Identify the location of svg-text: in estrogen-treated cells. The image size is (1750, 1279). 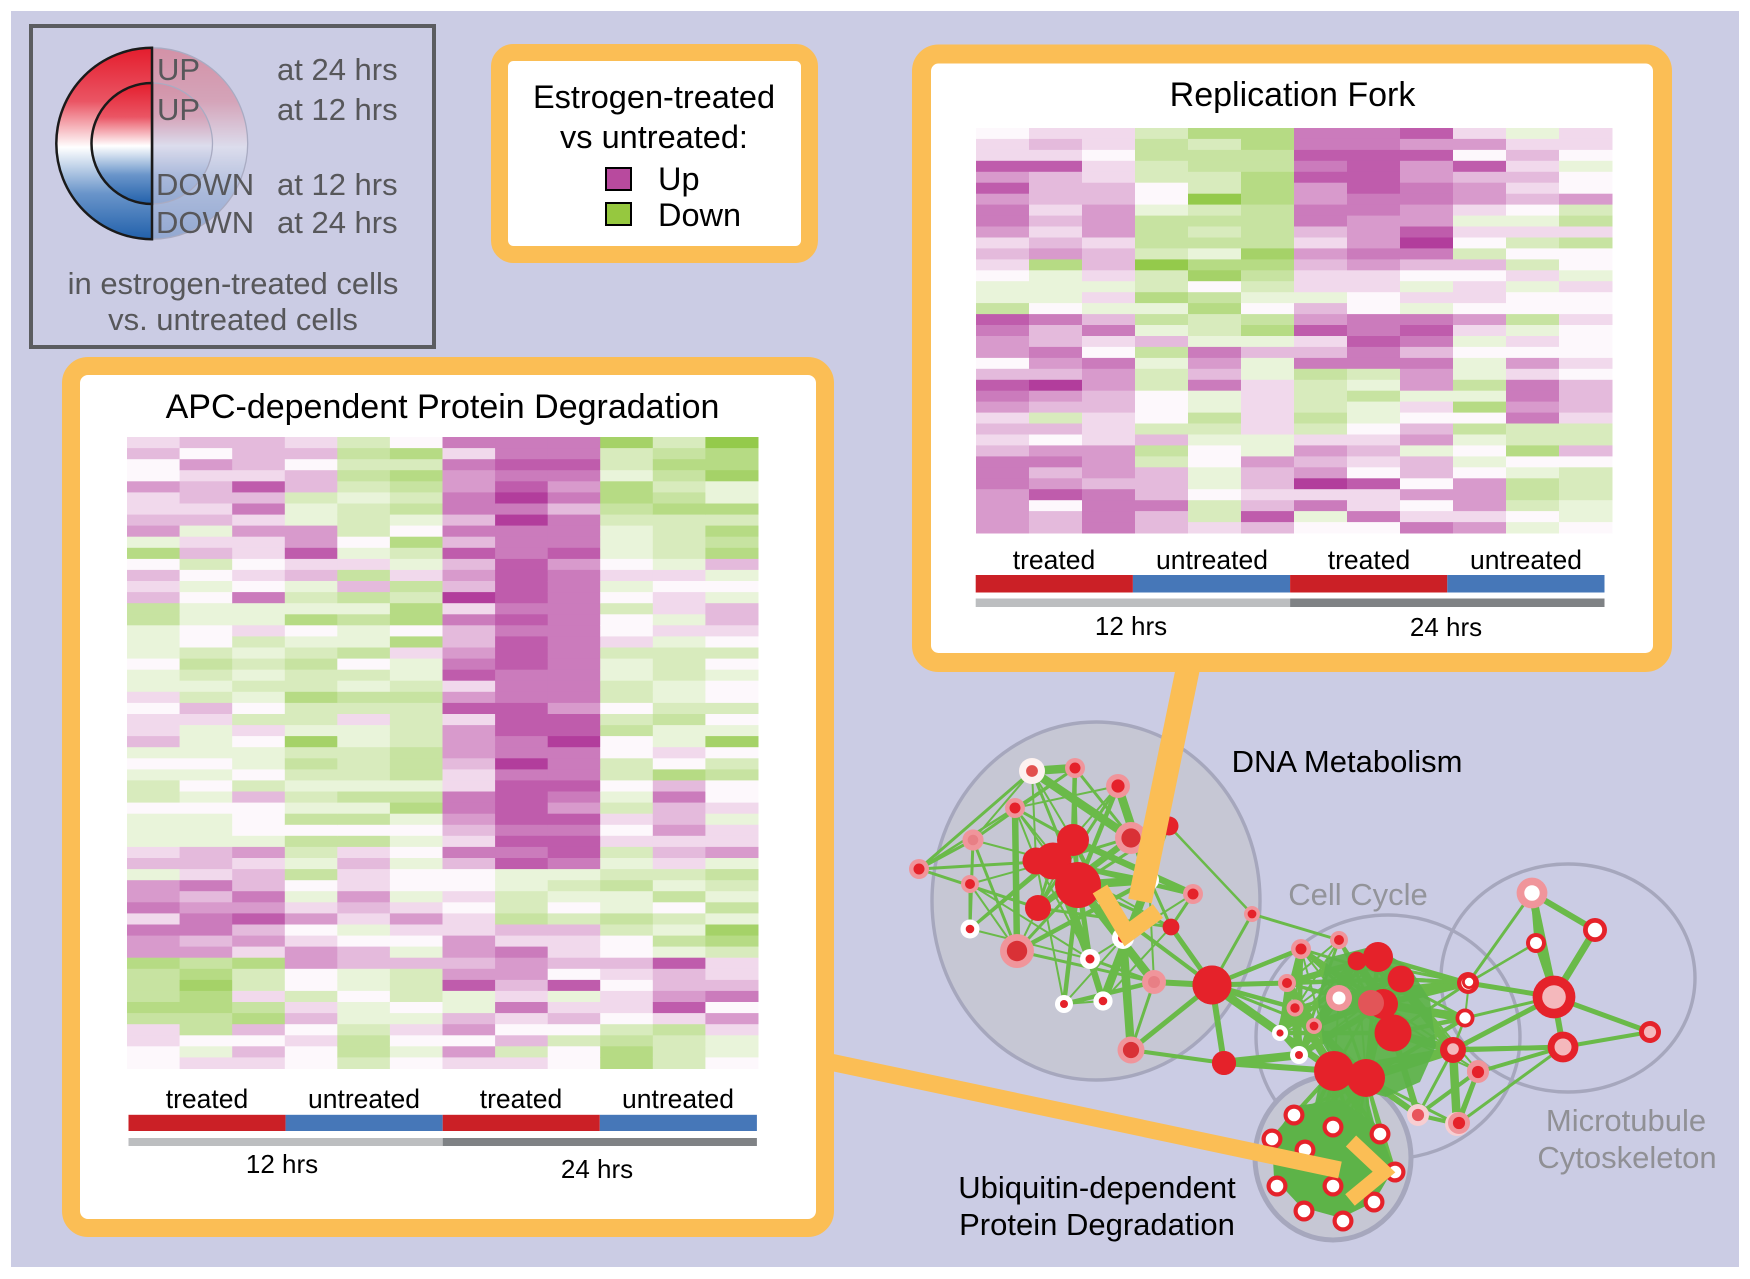
(233, 283).